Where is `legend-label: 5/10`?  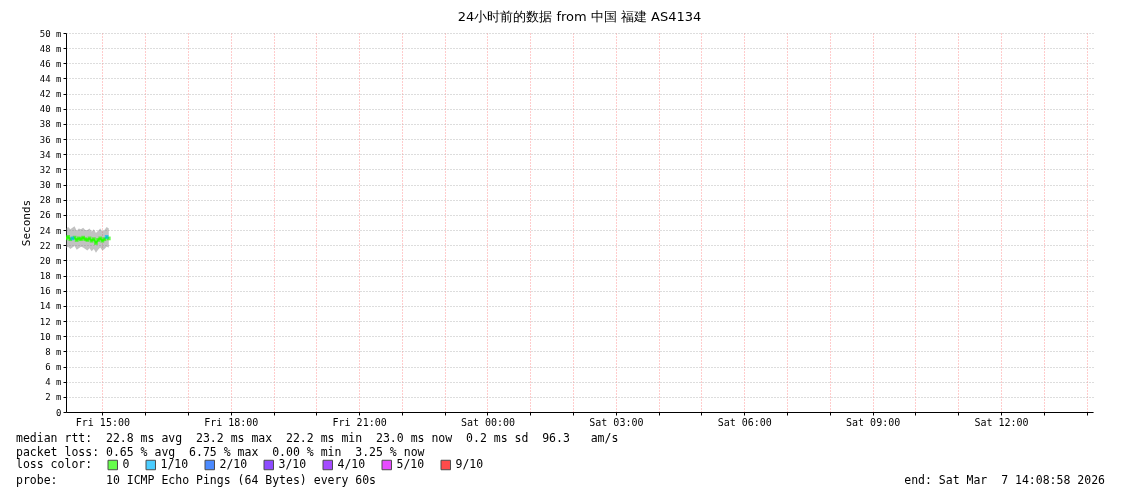 legend-label: 5/10 is located at coordinates (410, 464).